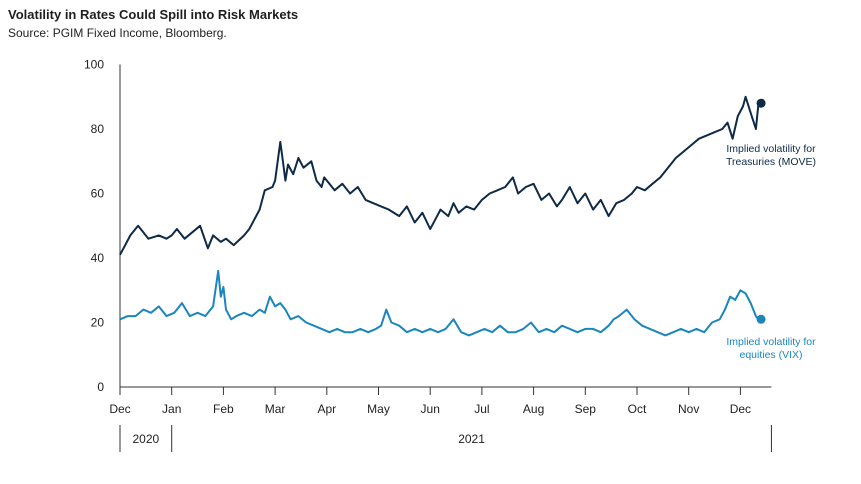  What do you see at coordinates (223, 409) in the screenshot?
I see `x-tick-label: Feb` at bounding box center [223, 409].